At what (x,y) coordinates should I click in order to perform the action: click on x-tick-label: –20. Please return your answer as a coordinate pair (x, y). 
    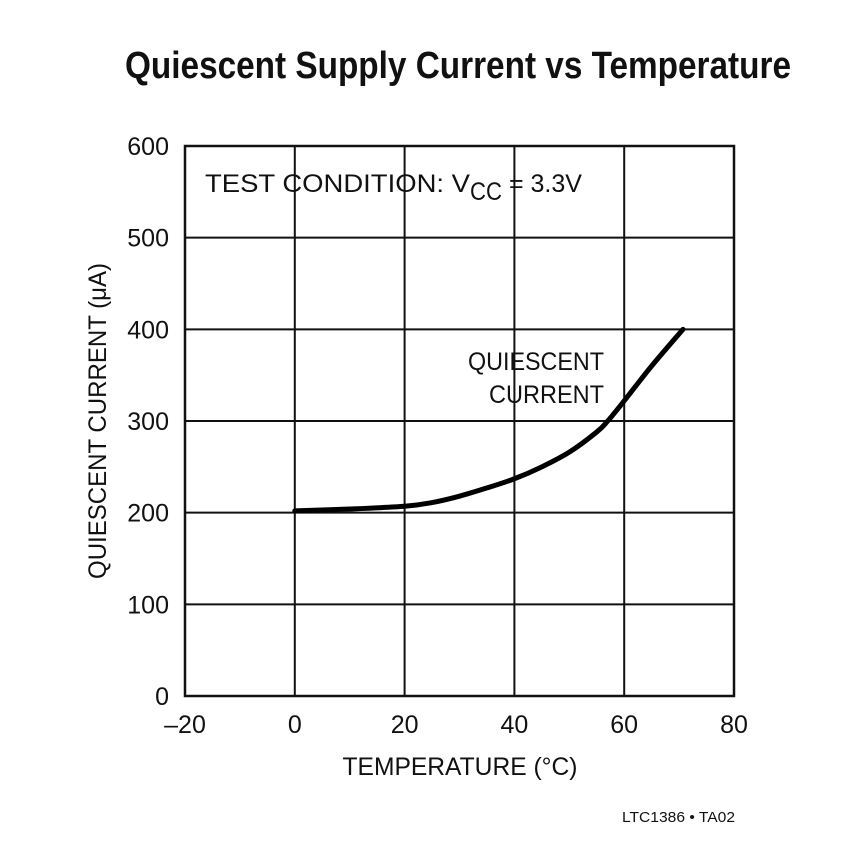
    Looking at the image, I should click on (185, 725).